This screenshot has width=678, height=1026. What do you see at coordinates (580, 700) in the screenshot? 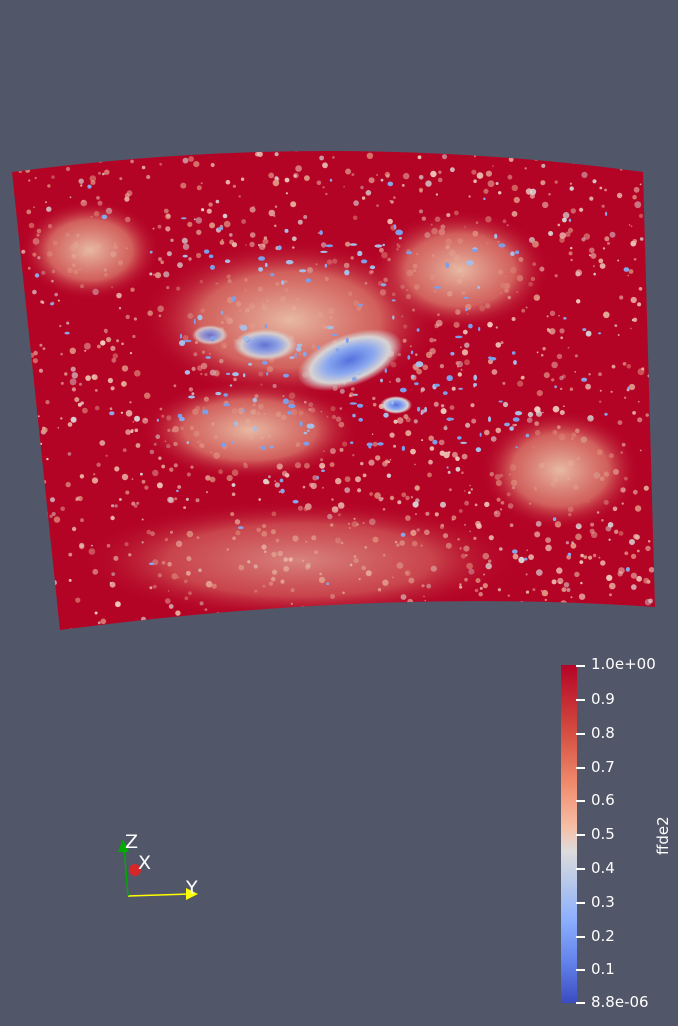
I see `tick-mark` at bounding box center [580, 700].